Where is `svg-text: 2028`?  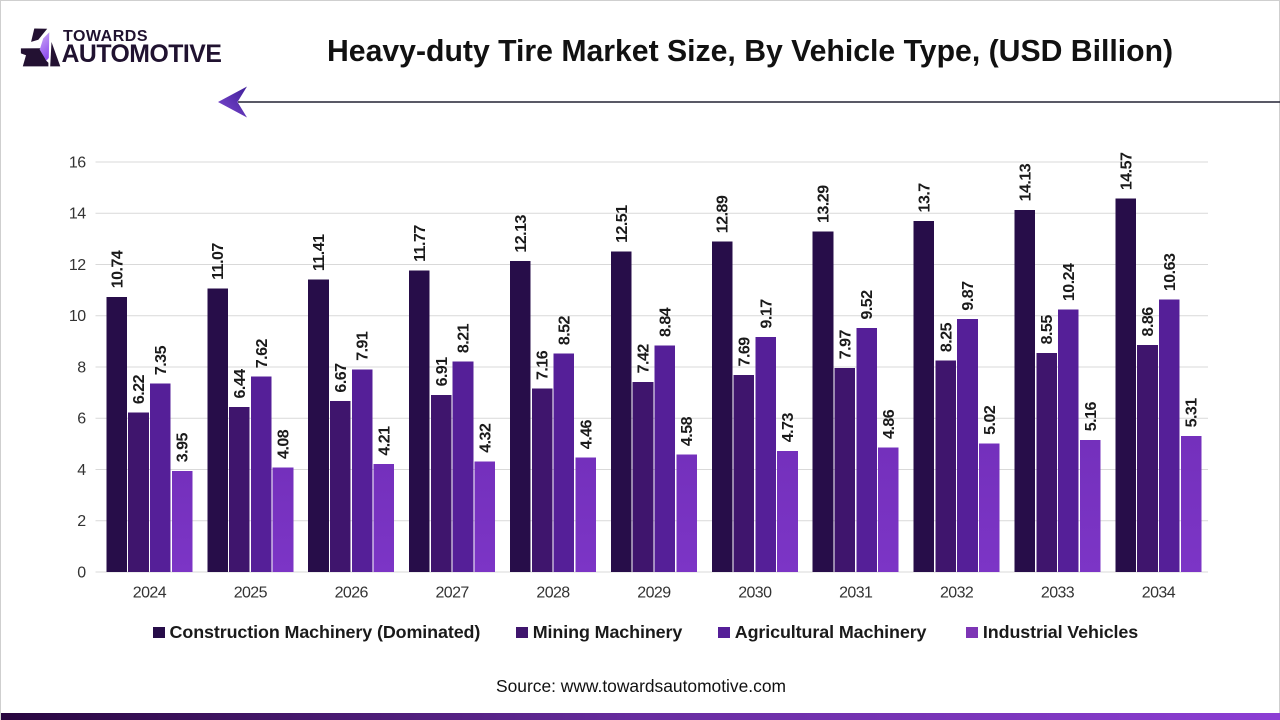 svg-text: 2028 is located at coordinates (553, 593).